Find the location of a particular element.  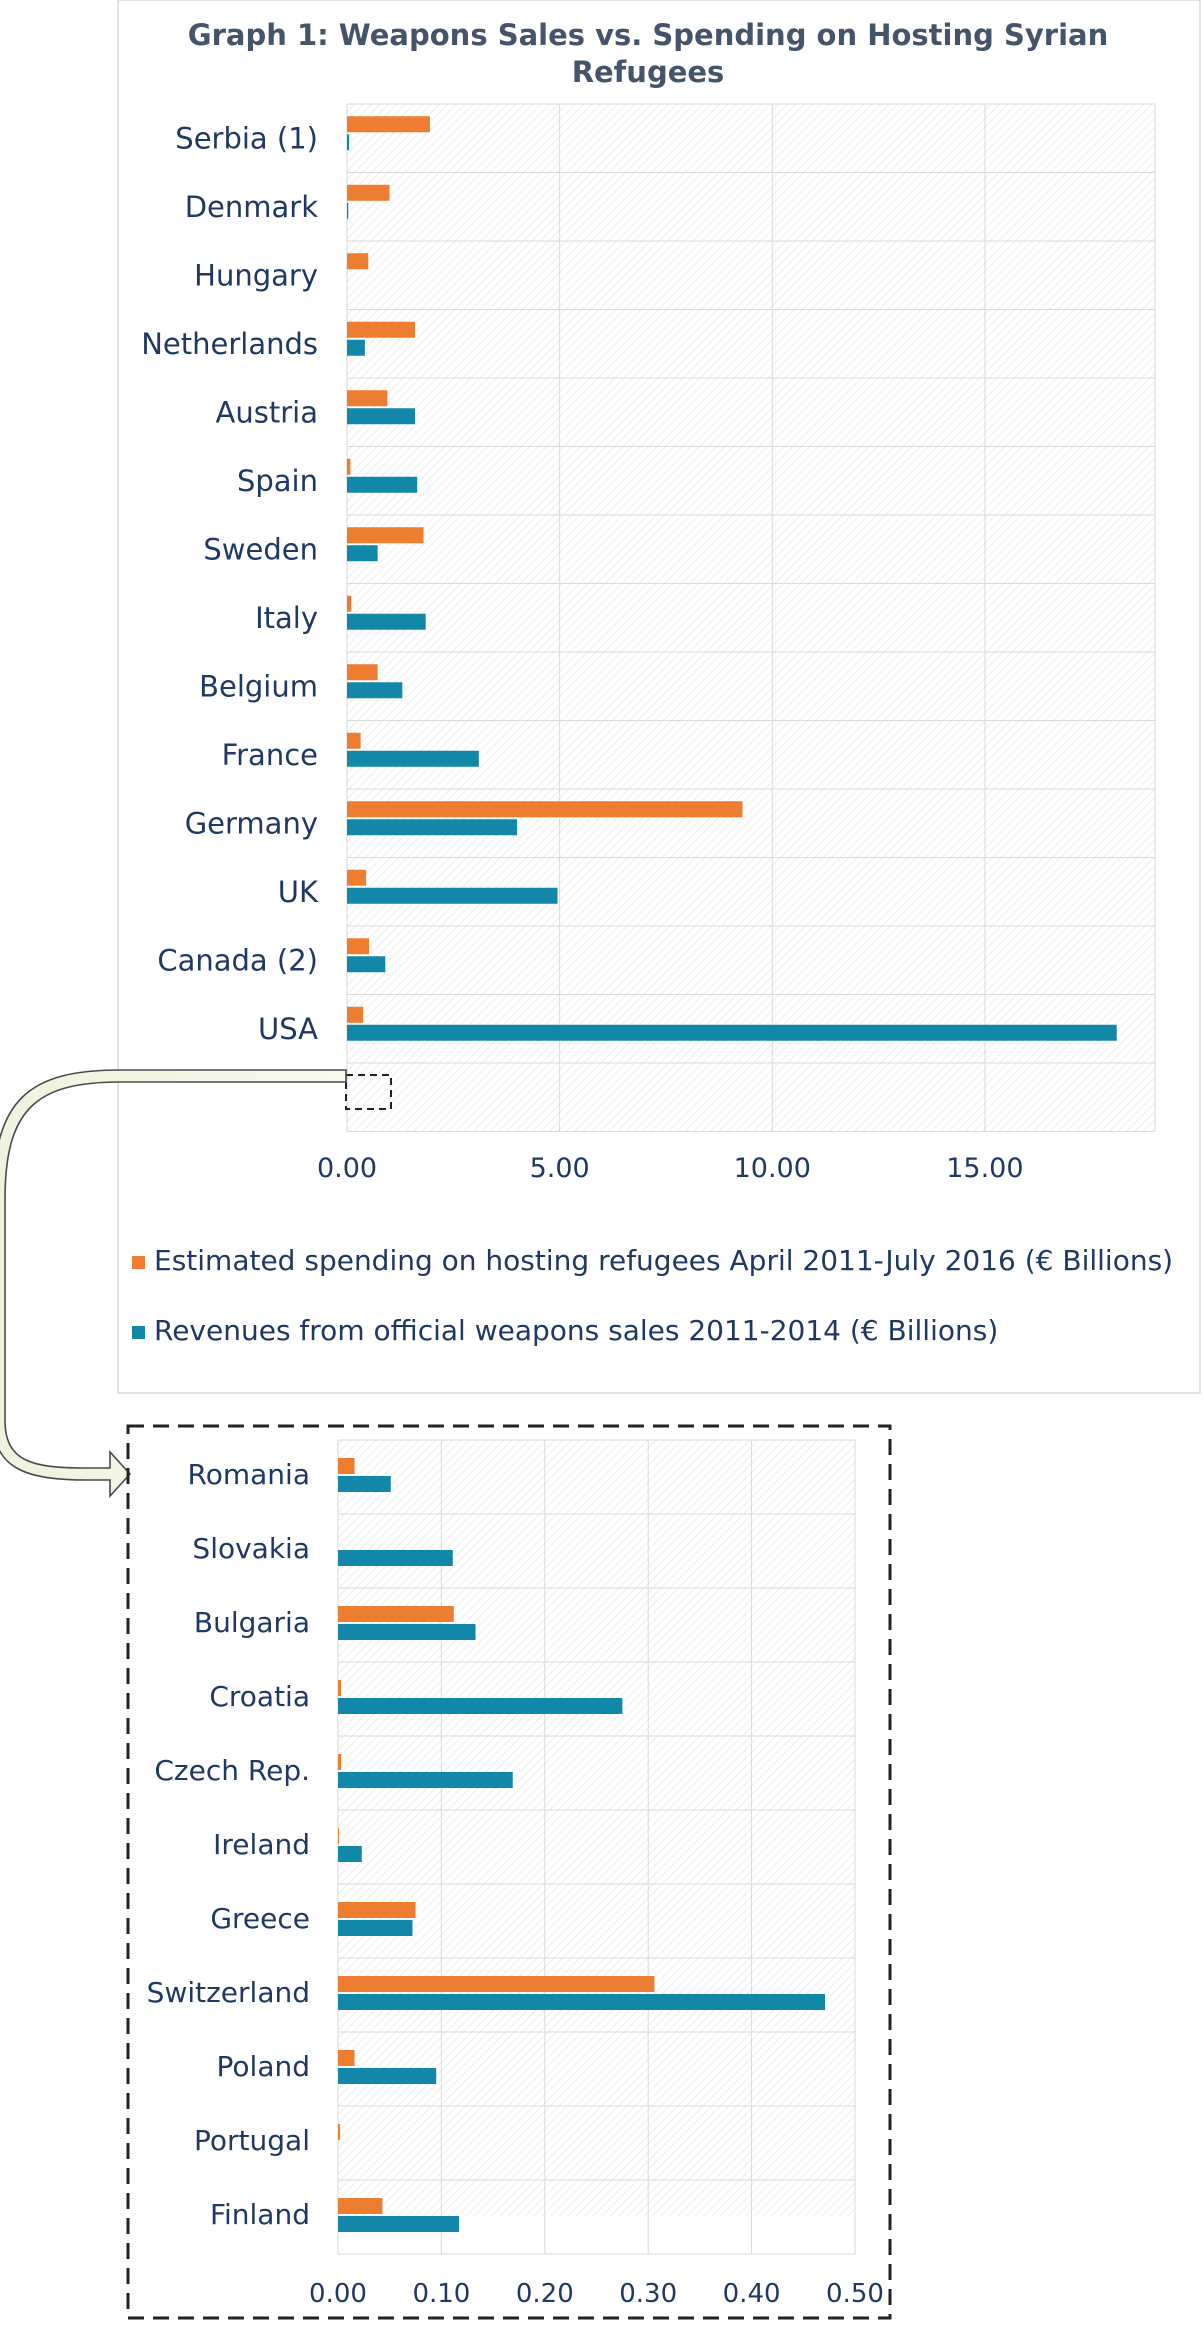

zoom-source-box is located at coordinates (368, 1092).